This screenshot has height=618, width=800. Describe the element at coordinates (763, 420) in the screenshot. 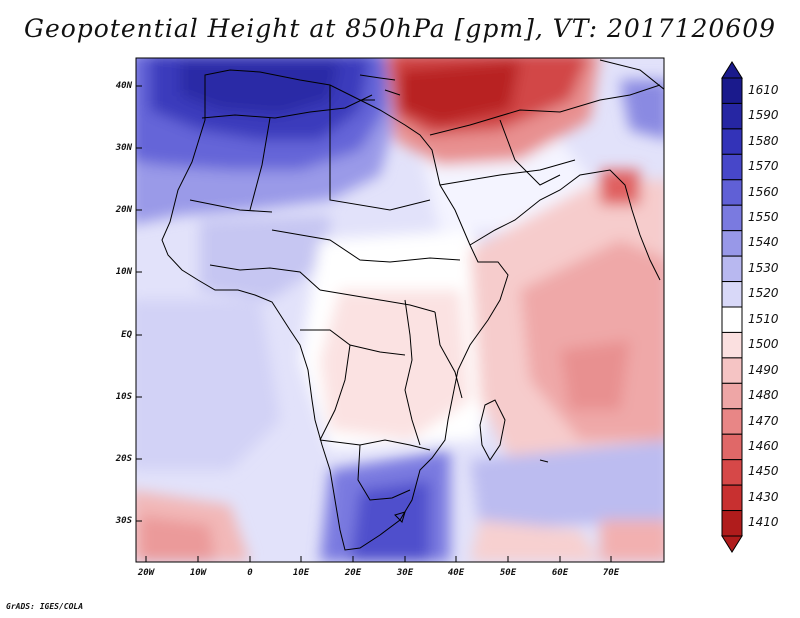

I see `colorbar-label-1470: 1470` at that location.